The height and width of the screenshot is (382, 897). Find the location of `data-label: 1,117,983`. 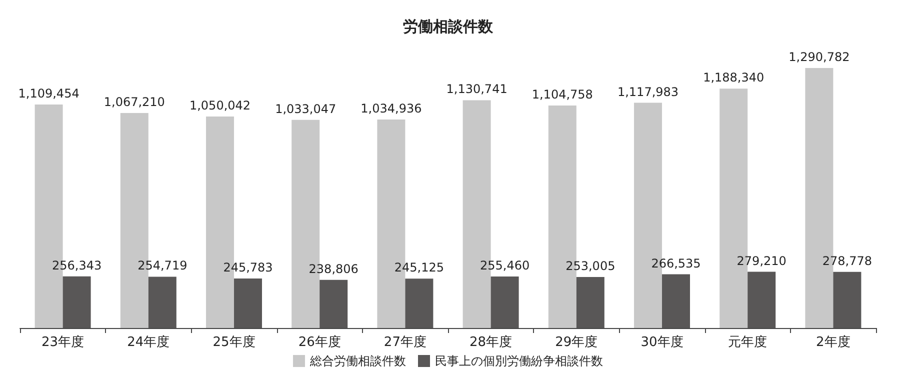

data-label: 1,117,983 is located at coordinates (648, 91).